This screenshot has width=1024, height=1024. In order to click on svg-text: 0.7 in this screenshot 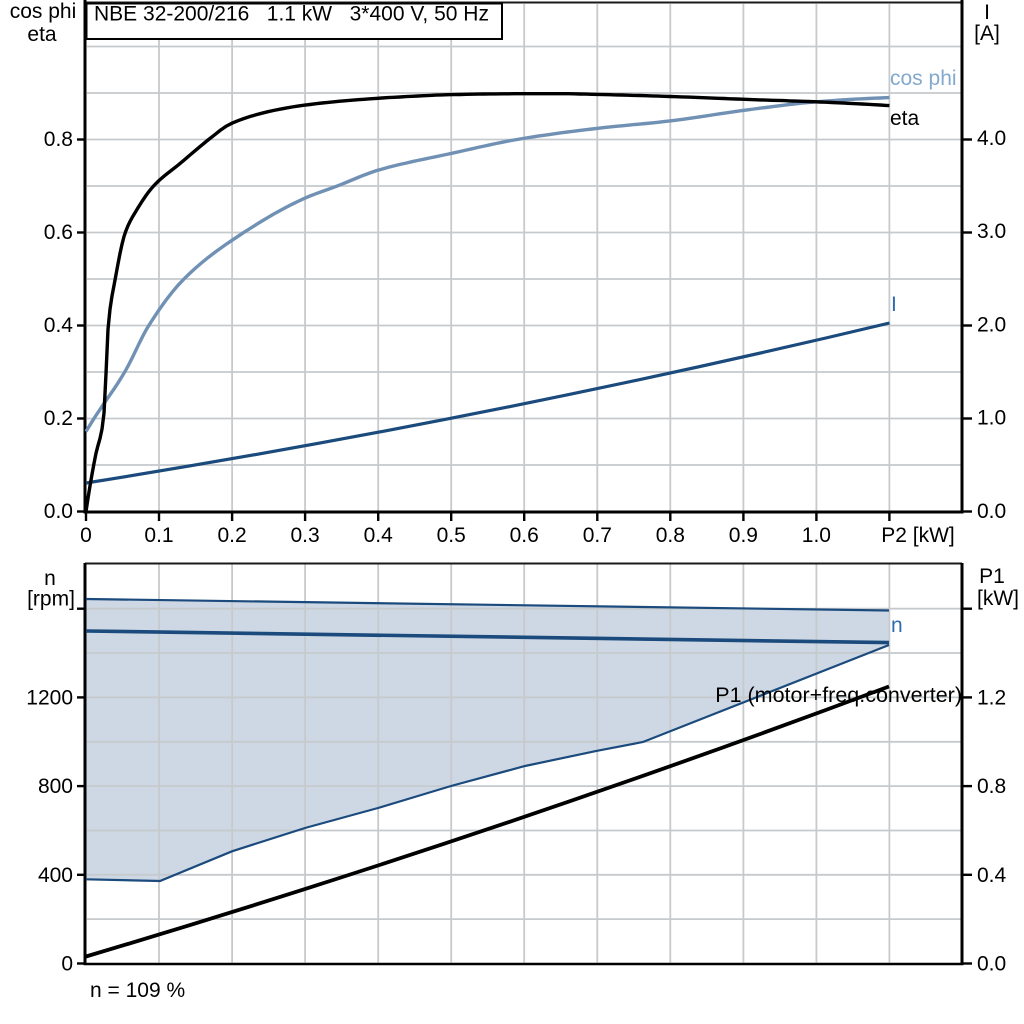, I will do `click(597, 535)`.